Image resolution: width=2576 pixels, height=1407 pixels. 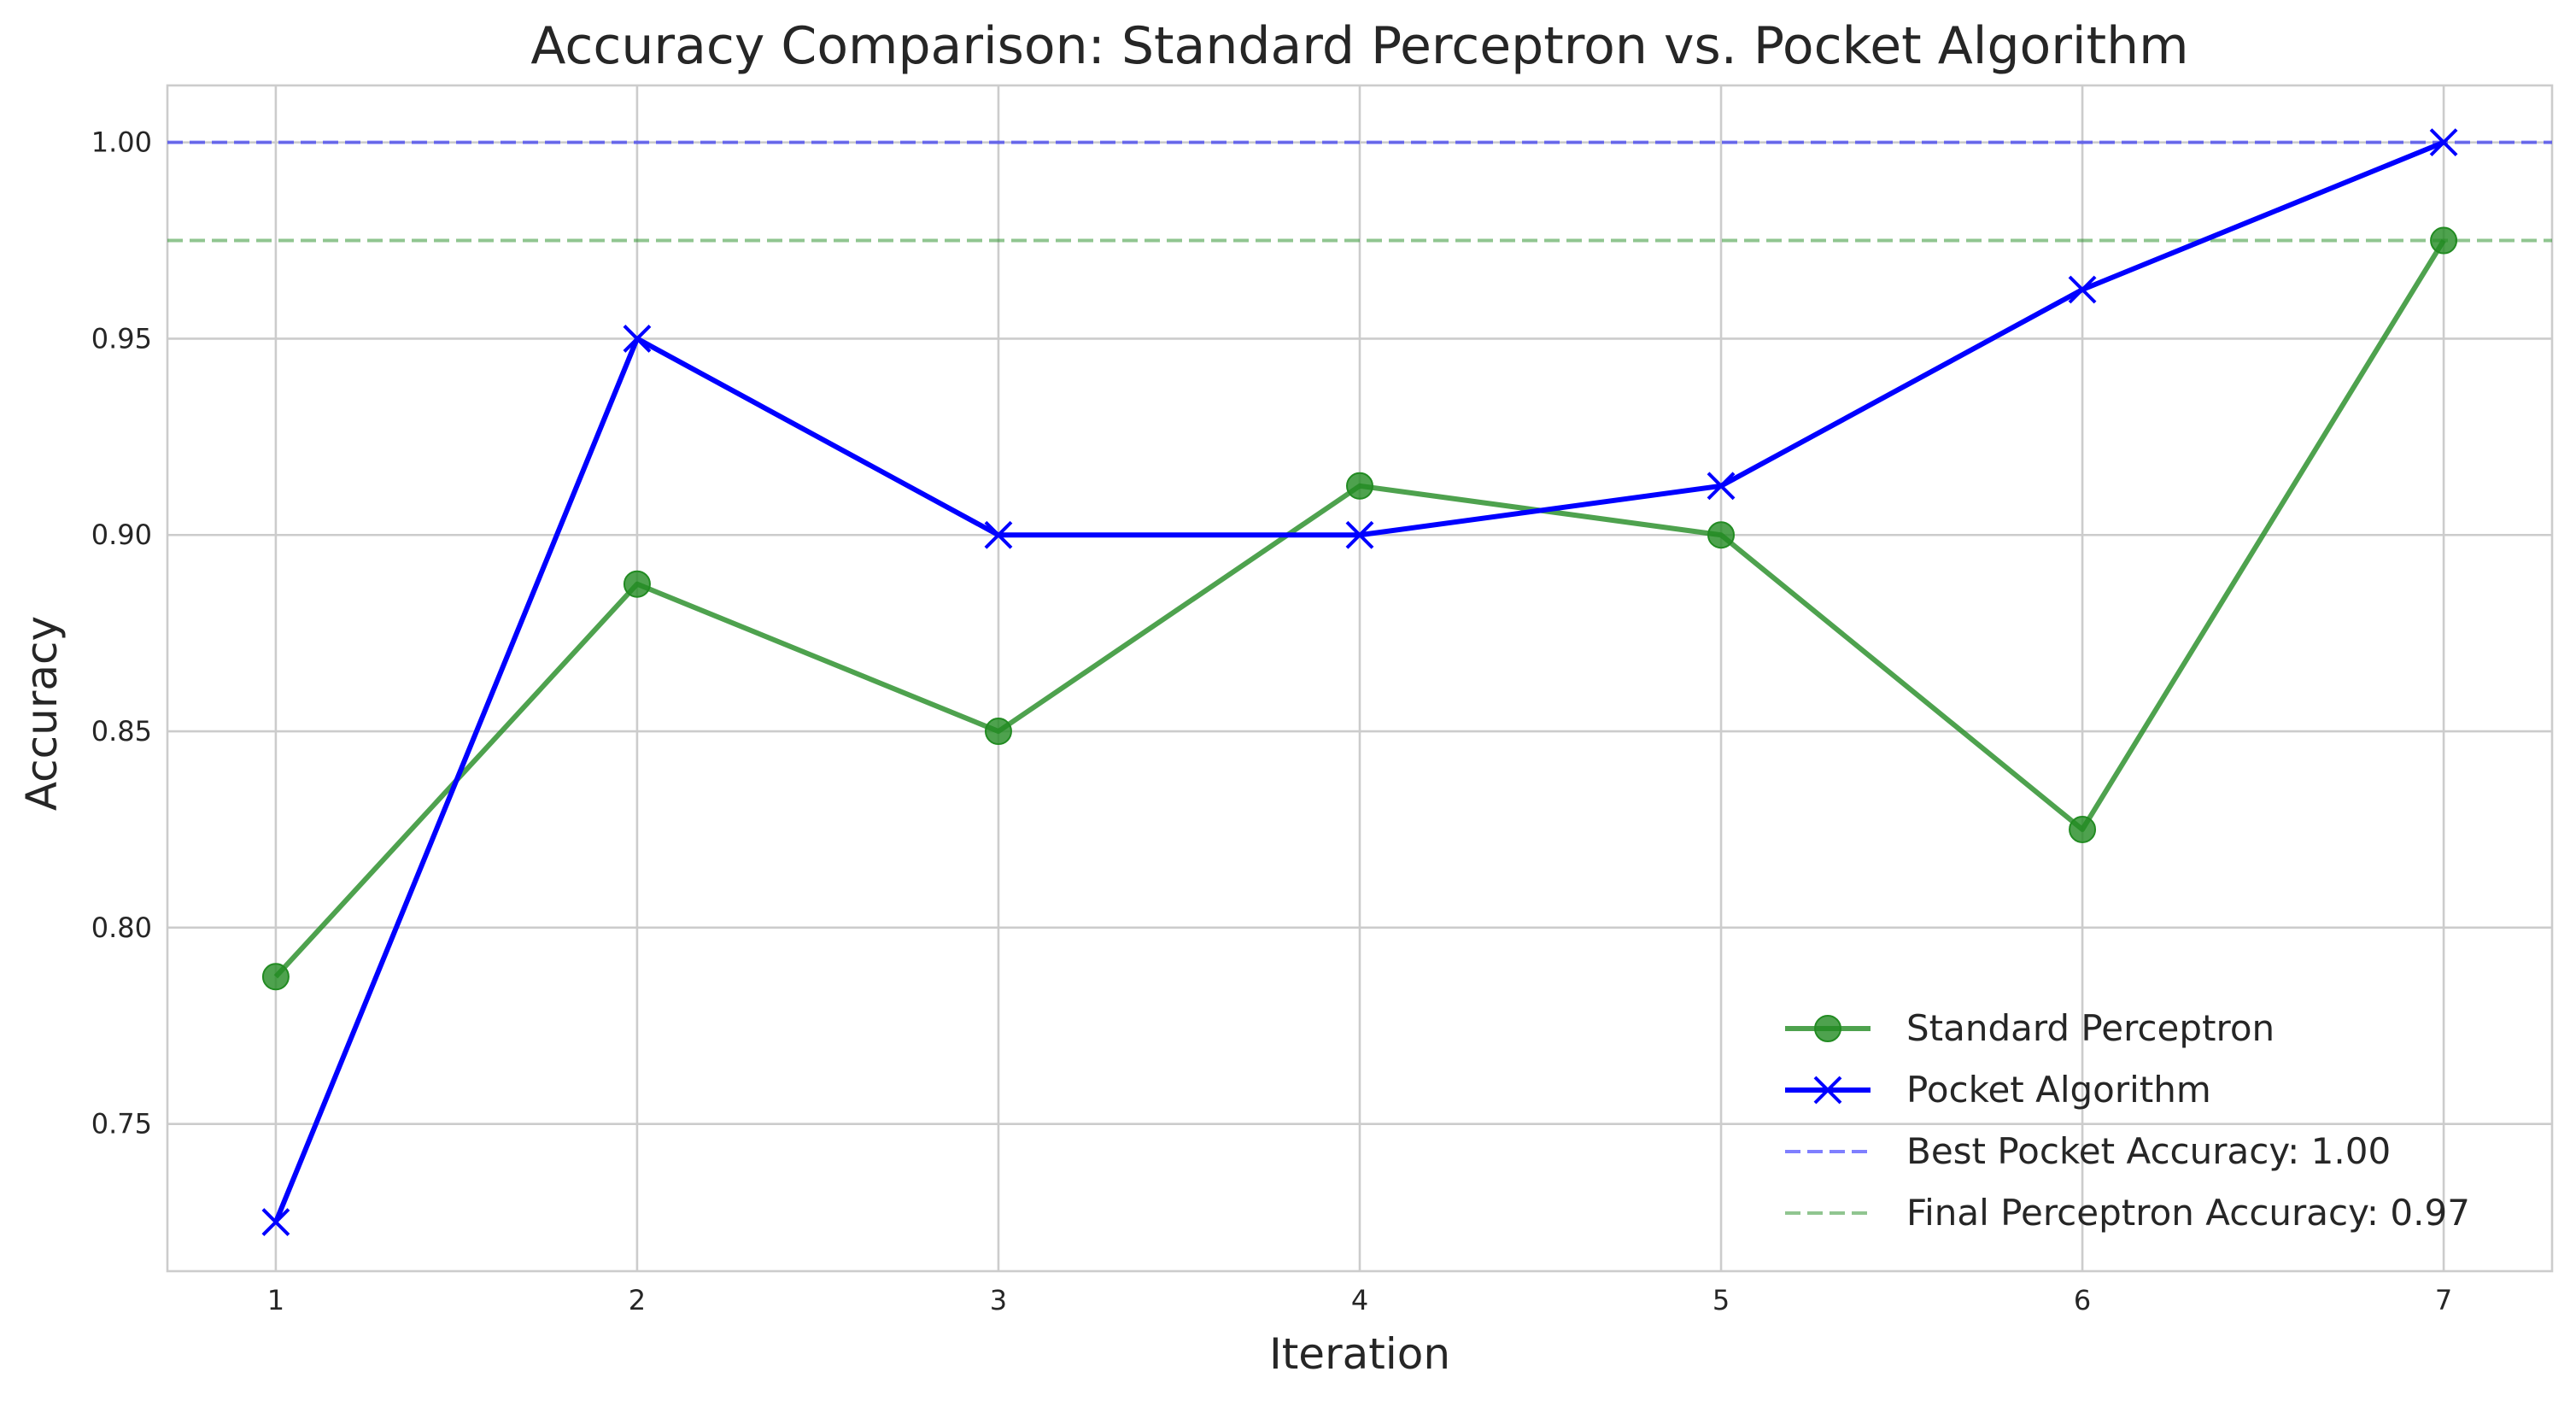 What do you see at coordinates (2443, 1300) in the screenshot?
I see `x-tick-label: 7` at bounding box center [2443, 1300].